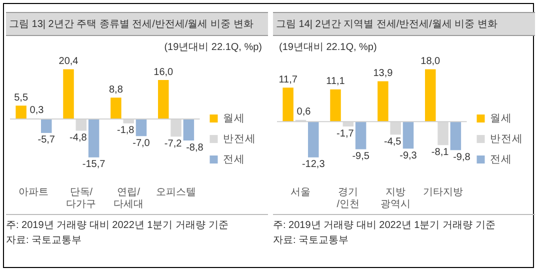  What do you see at coordinates (173, 144) in the screenshot?
I see `data-label: -7,2` at bounding box center [173, 144].